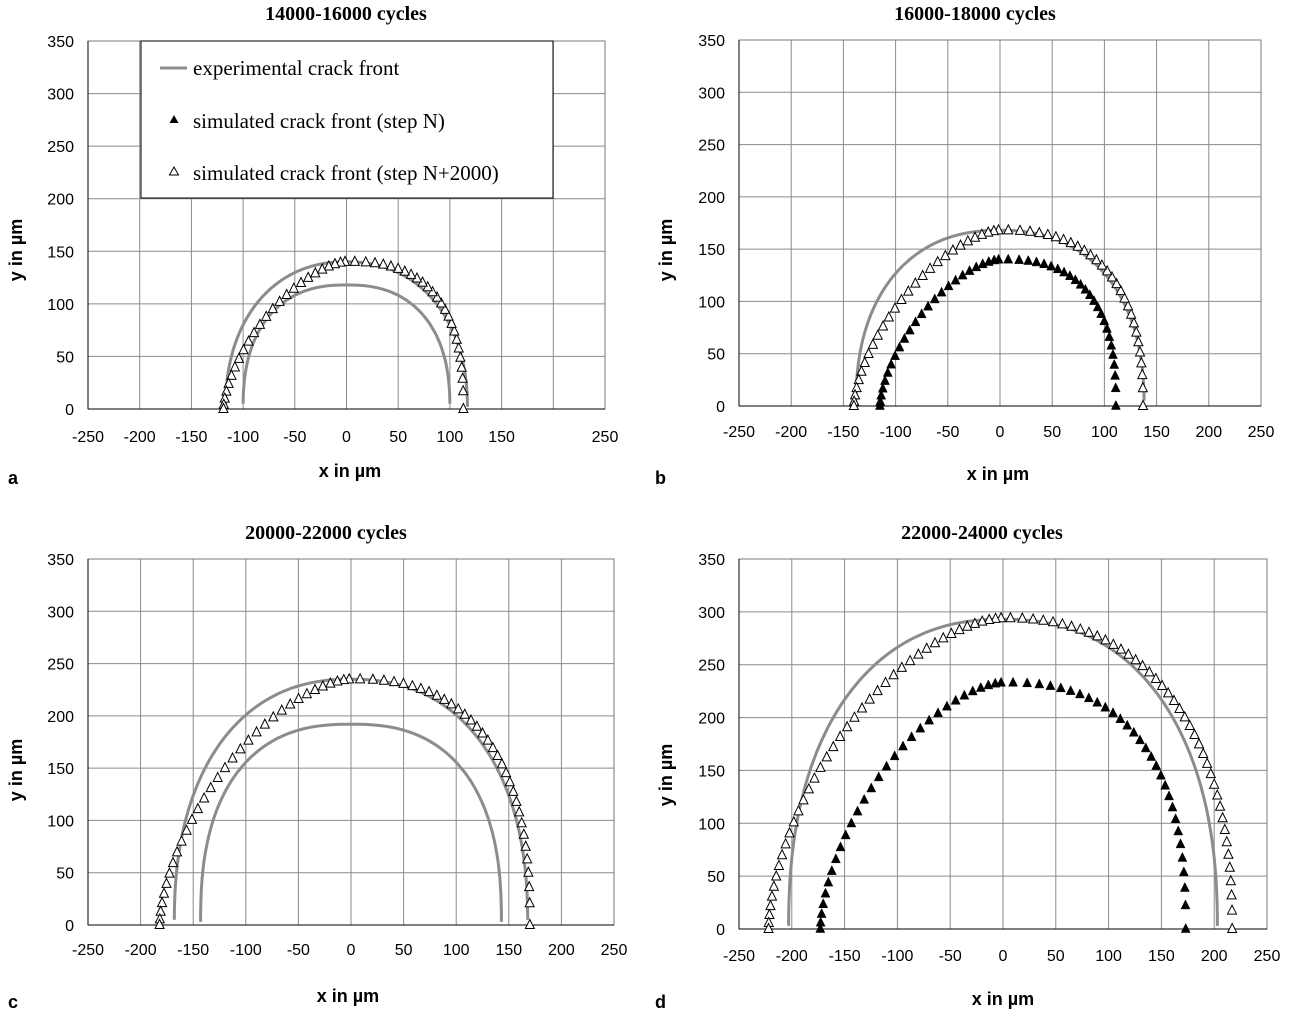 The image size is (1293, 1015). I want to click on y-tick-label-a-300: 300, so click(60, 95).